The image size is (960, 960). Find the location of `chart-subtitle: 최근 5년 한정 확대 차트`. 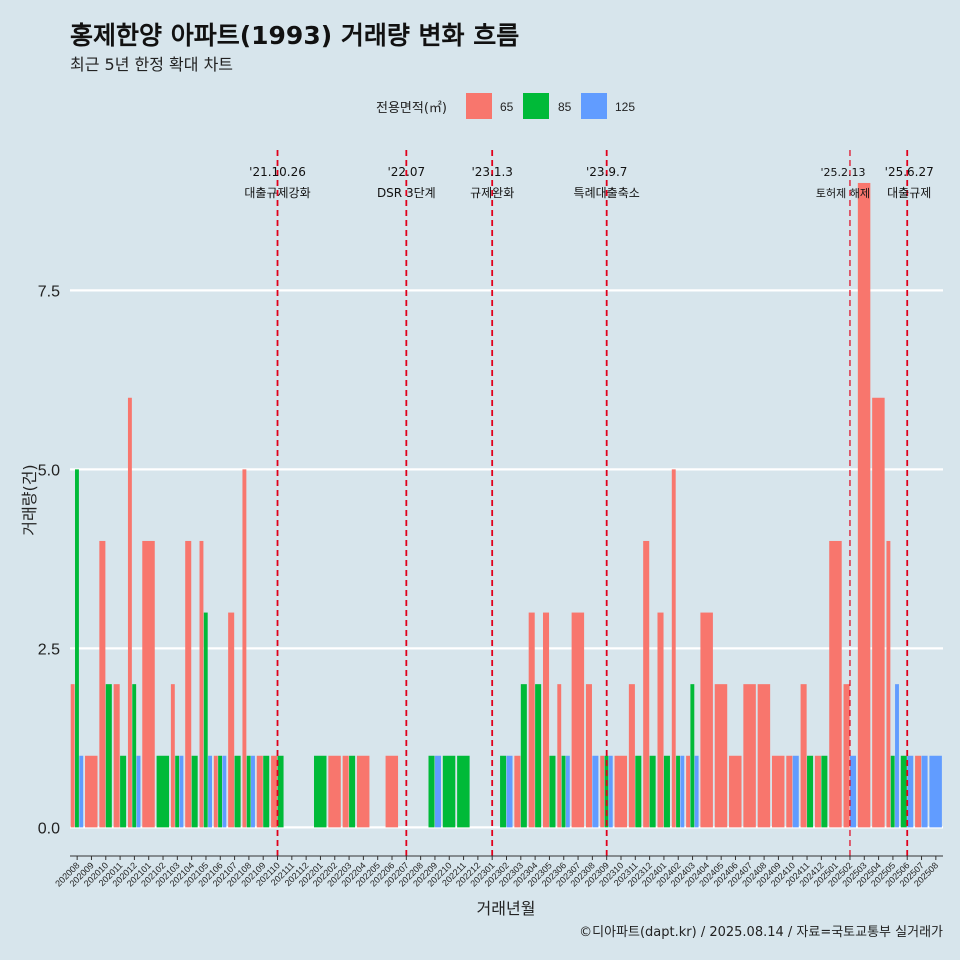

chart-subtitle: 최근 5년 한정 확대 차트 is located at coordinates (151, 64).